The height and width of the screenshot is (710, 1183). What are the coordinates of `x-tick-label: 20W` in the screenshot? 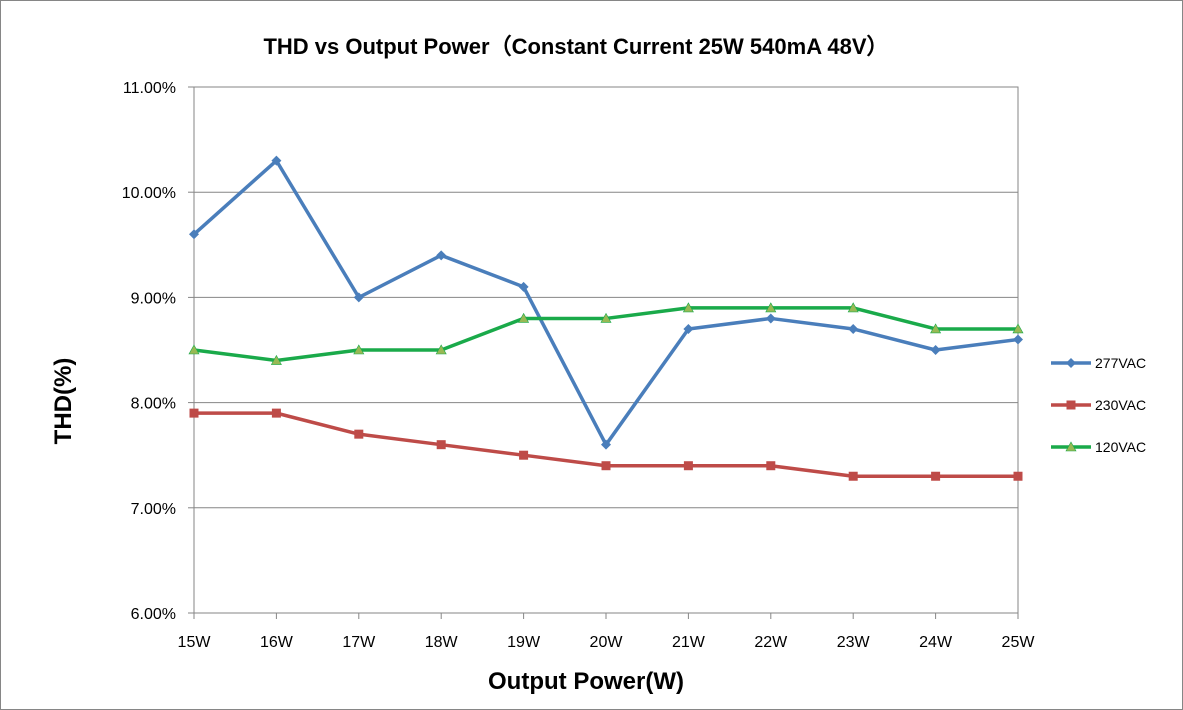 It's located at (607, 642).